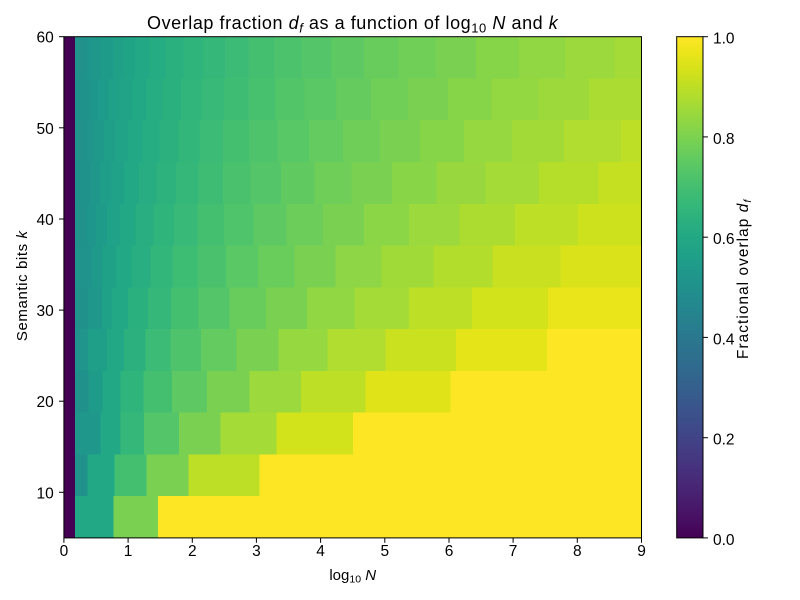  I want to click on svg-text: 0.4, so click(724, 339).